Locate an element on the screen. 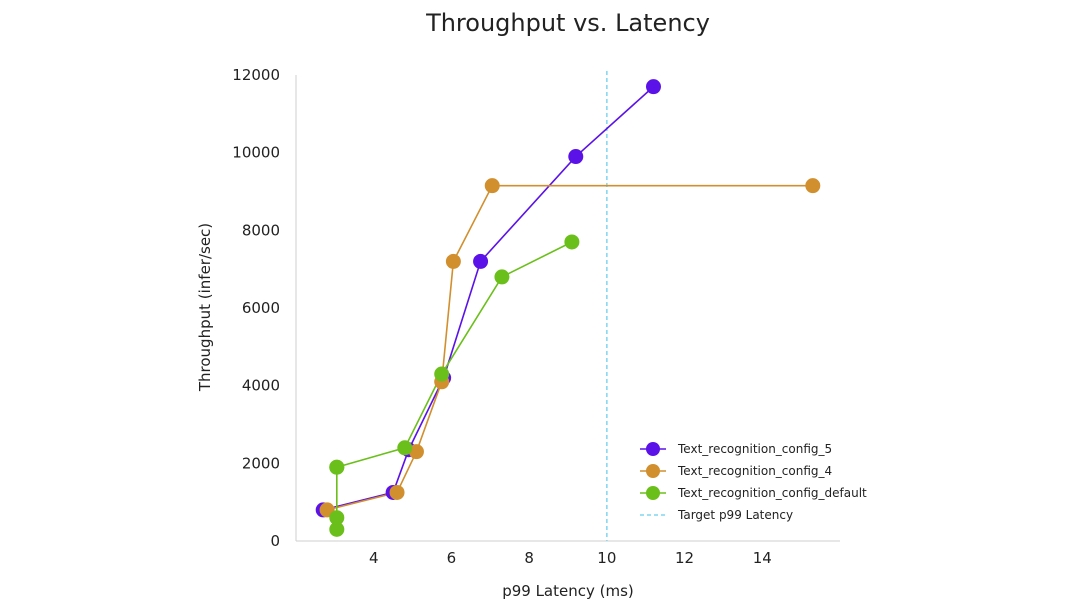 The height and width of the screenshot is (607, 1080). x-tick-label: 12 is located at coordinates (684, 558).